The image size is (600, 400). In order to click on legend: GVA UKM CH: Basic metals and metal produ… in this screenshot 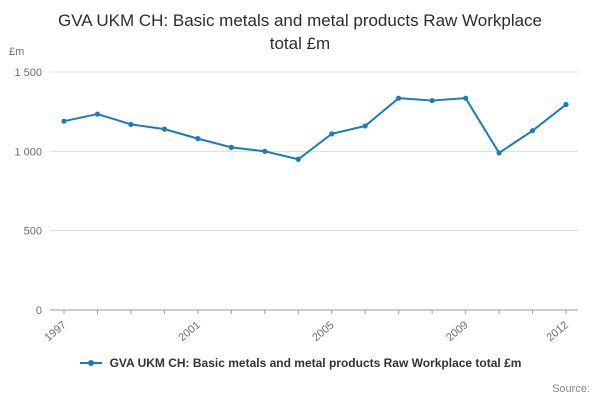, I will do `click(300, 363)`.